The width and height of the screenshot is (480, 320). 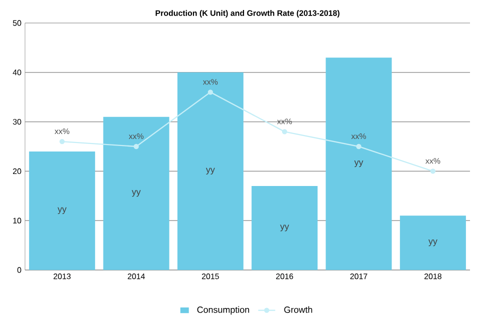 What do you see at coordinates (223, 310) in the screenshot?
I see `legend-label: Consumption` at bounding box center [223, 310].